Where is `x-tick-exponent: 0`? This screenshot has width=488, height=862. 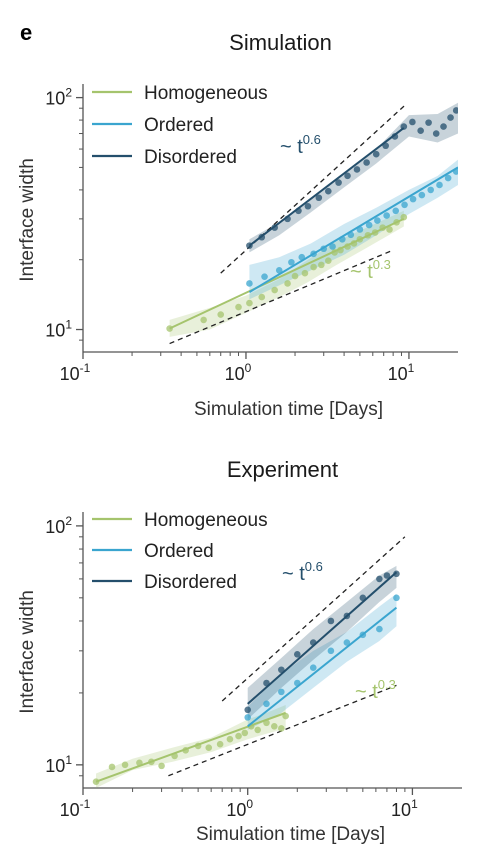
x-tick-exponent: 0 is located at coordinates (248, 368).